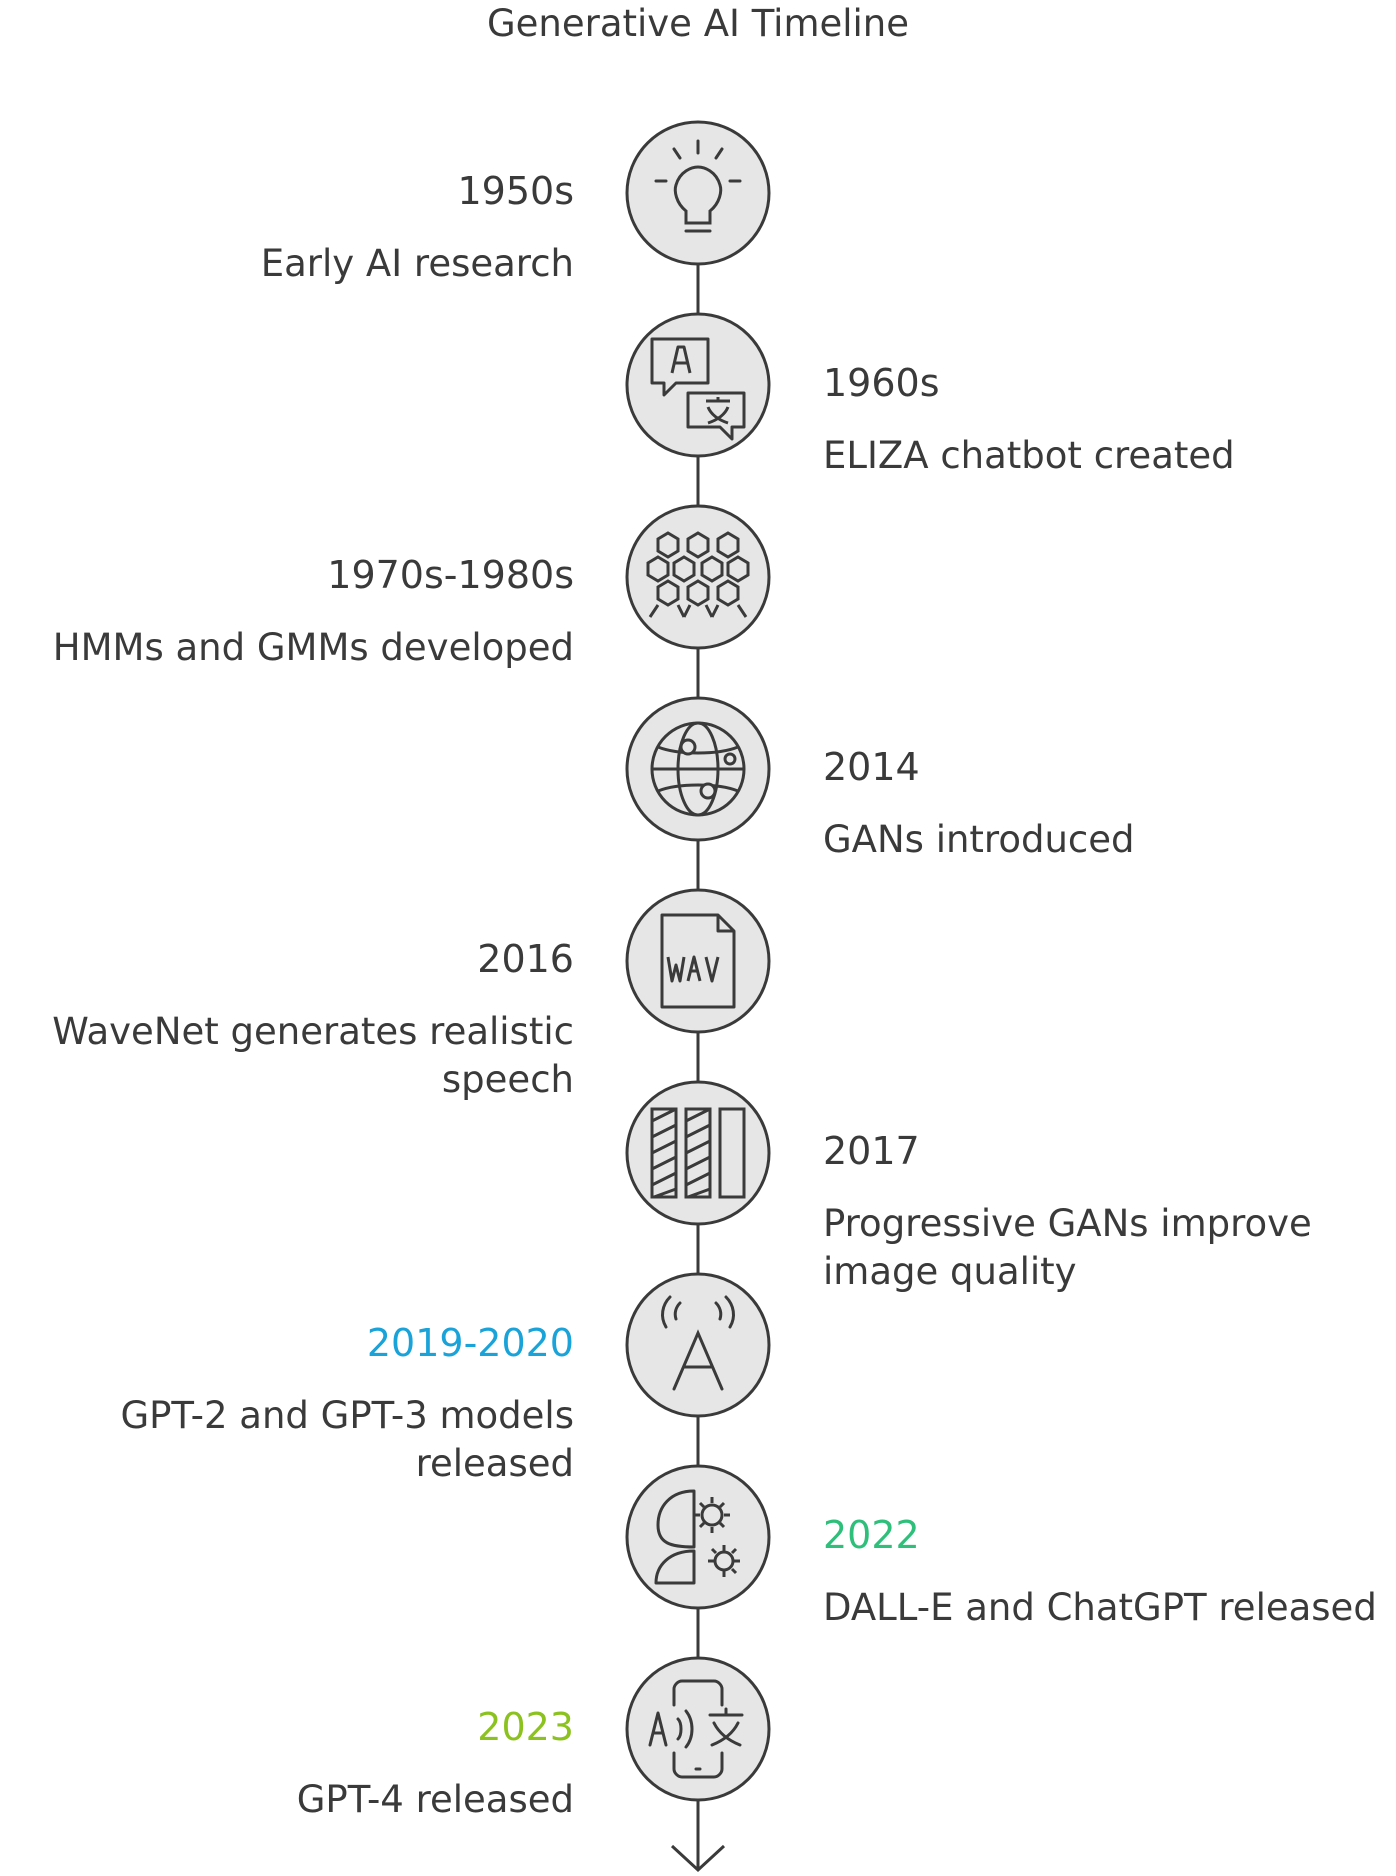 This screenshot has width=1396, height=1876. I want to click on event-description: Progressive GANs improve image quality, so click(1083, 1248).